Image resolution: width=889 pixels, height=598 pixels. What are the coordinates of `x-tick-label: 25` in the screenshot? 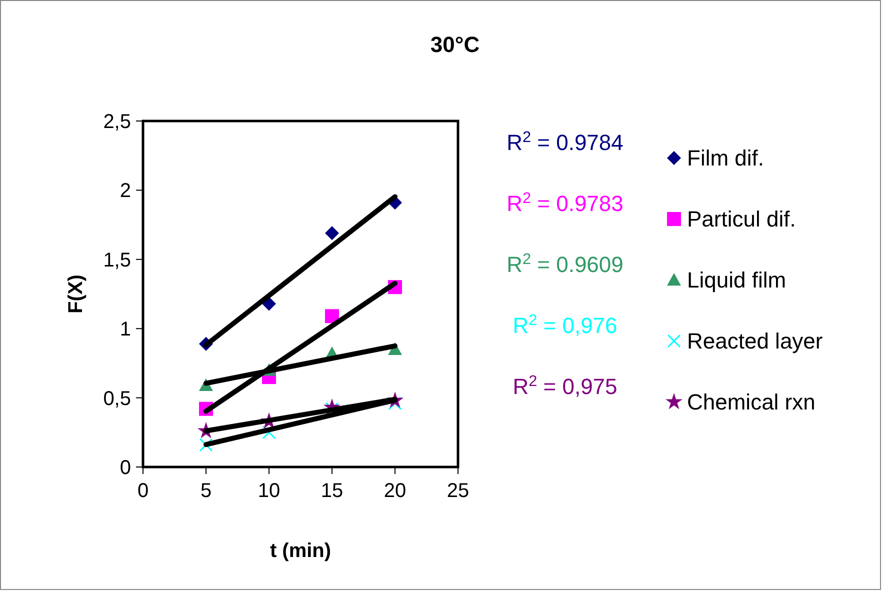 It's located at (458, 491).